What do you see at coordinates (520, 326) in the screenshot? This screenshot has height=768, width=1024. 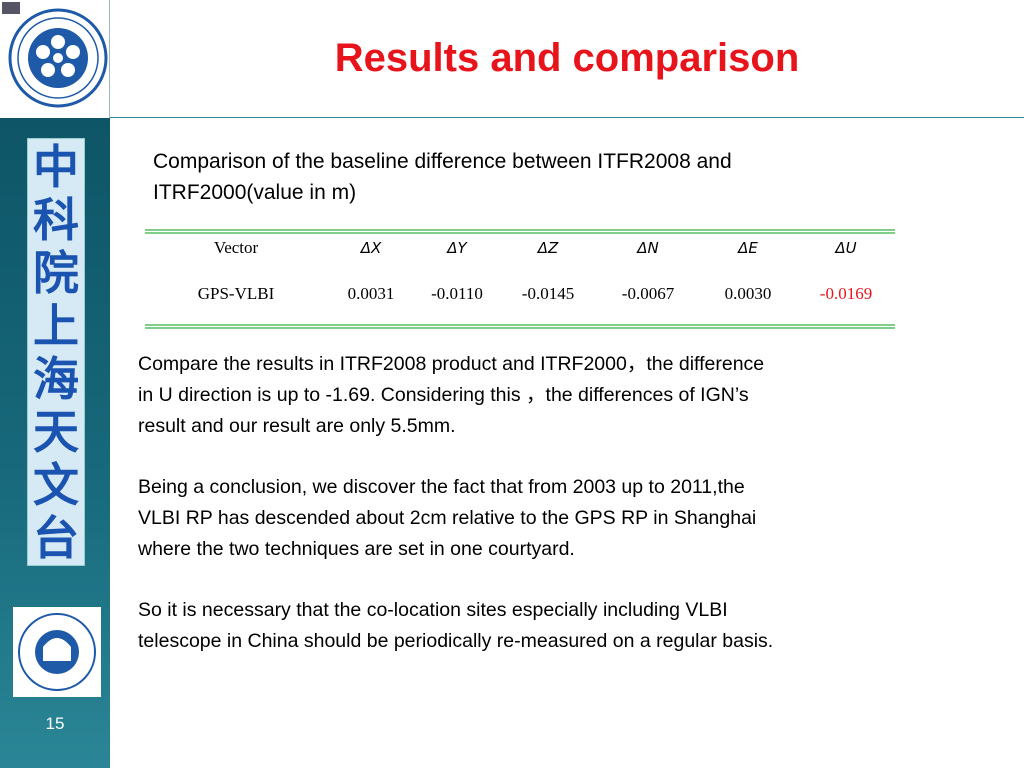 I see `table-bottom-rule` at bounding box center [520, 326].